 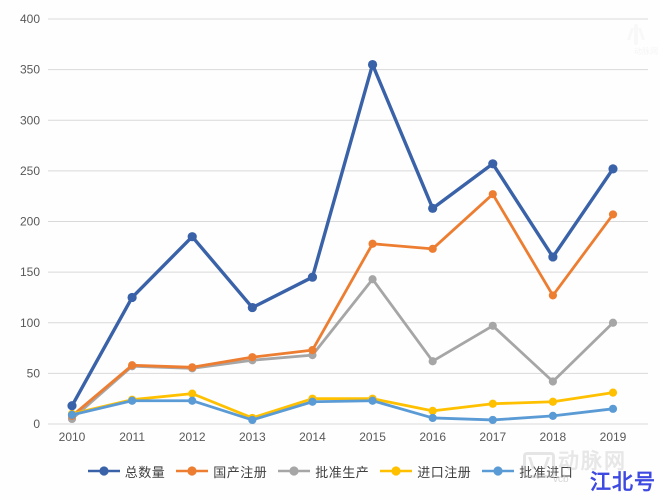 What do you see at coordinates (192, 437) in the screenshot?
I see `x-tick-label: 2012` at bounding box center [192, 437].